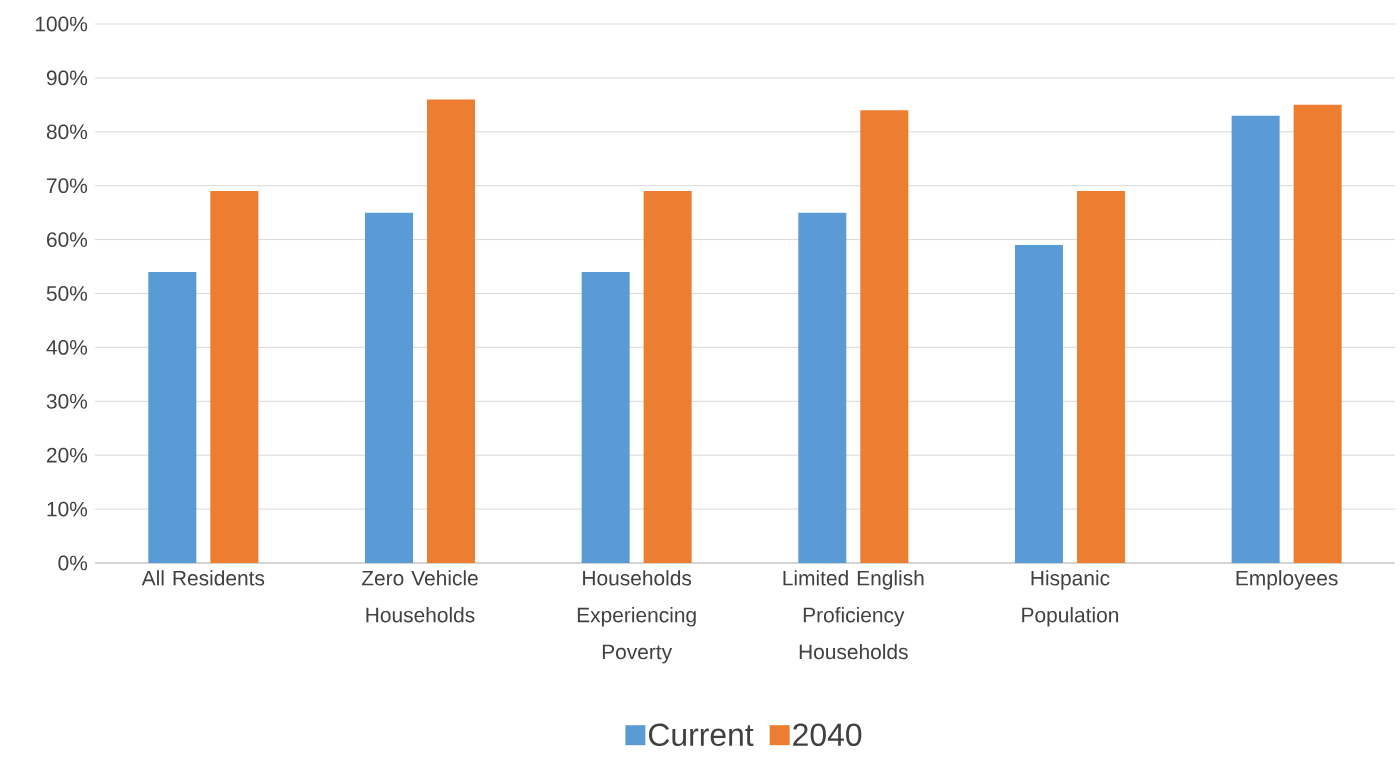  Describe the element at coordinates (1287, 580) in the screenshot. I see `x-tick-label: Employees` at that location.